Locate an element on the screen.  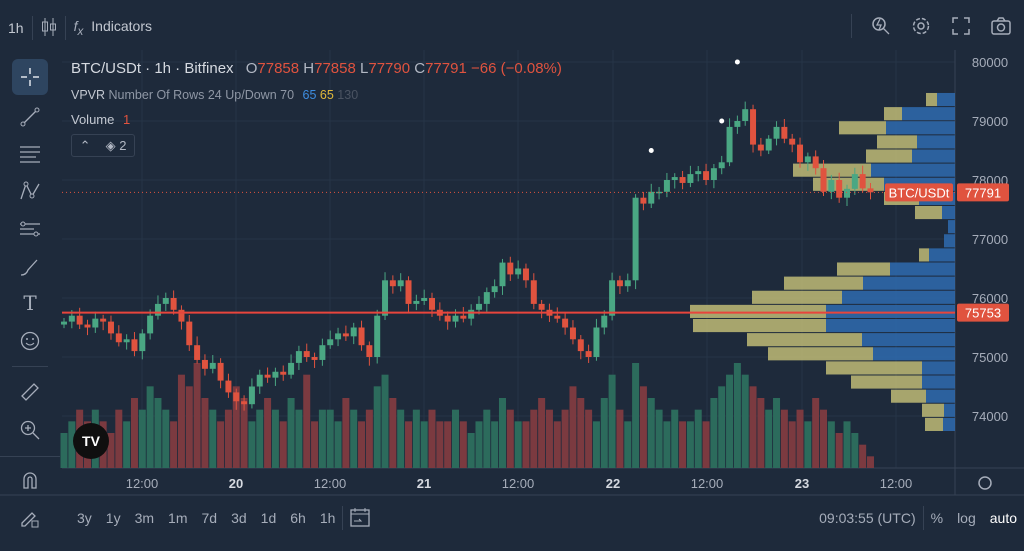
go-to-date-icon is located at coordinates (360, 518).